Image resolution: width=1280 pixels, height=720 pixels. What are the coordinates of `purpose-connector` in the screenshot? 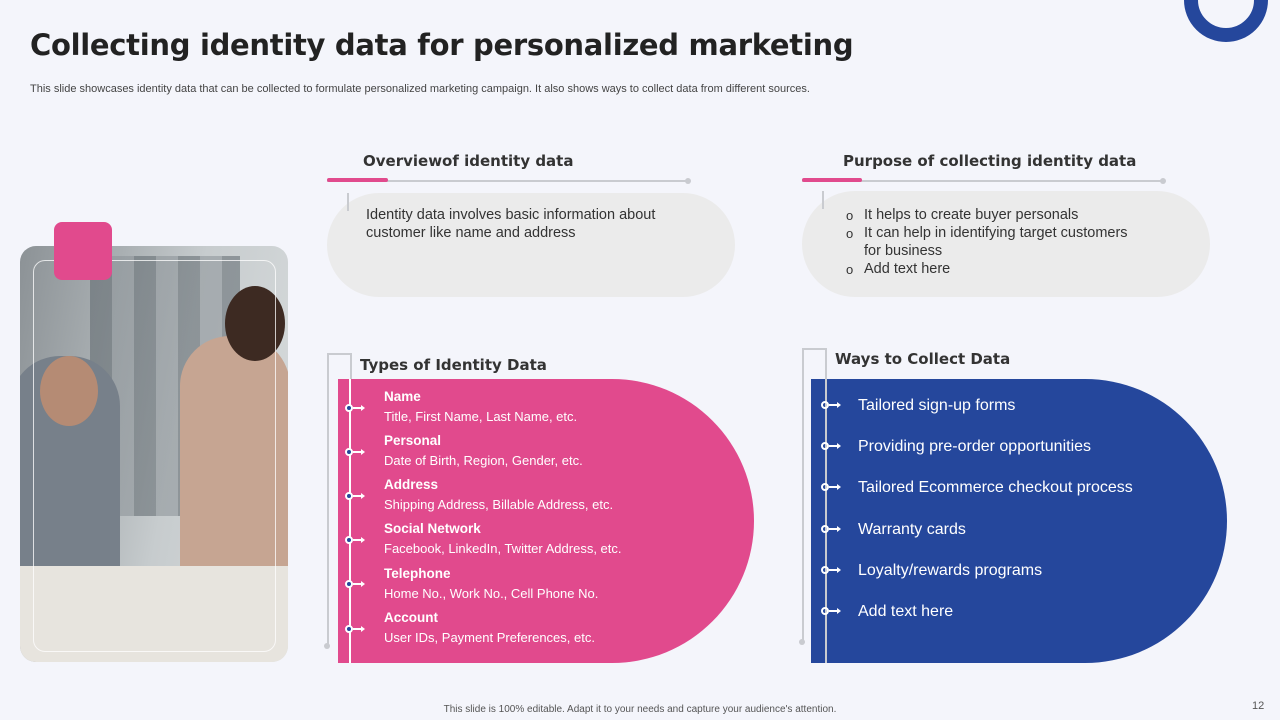 It's located at (823, 200).